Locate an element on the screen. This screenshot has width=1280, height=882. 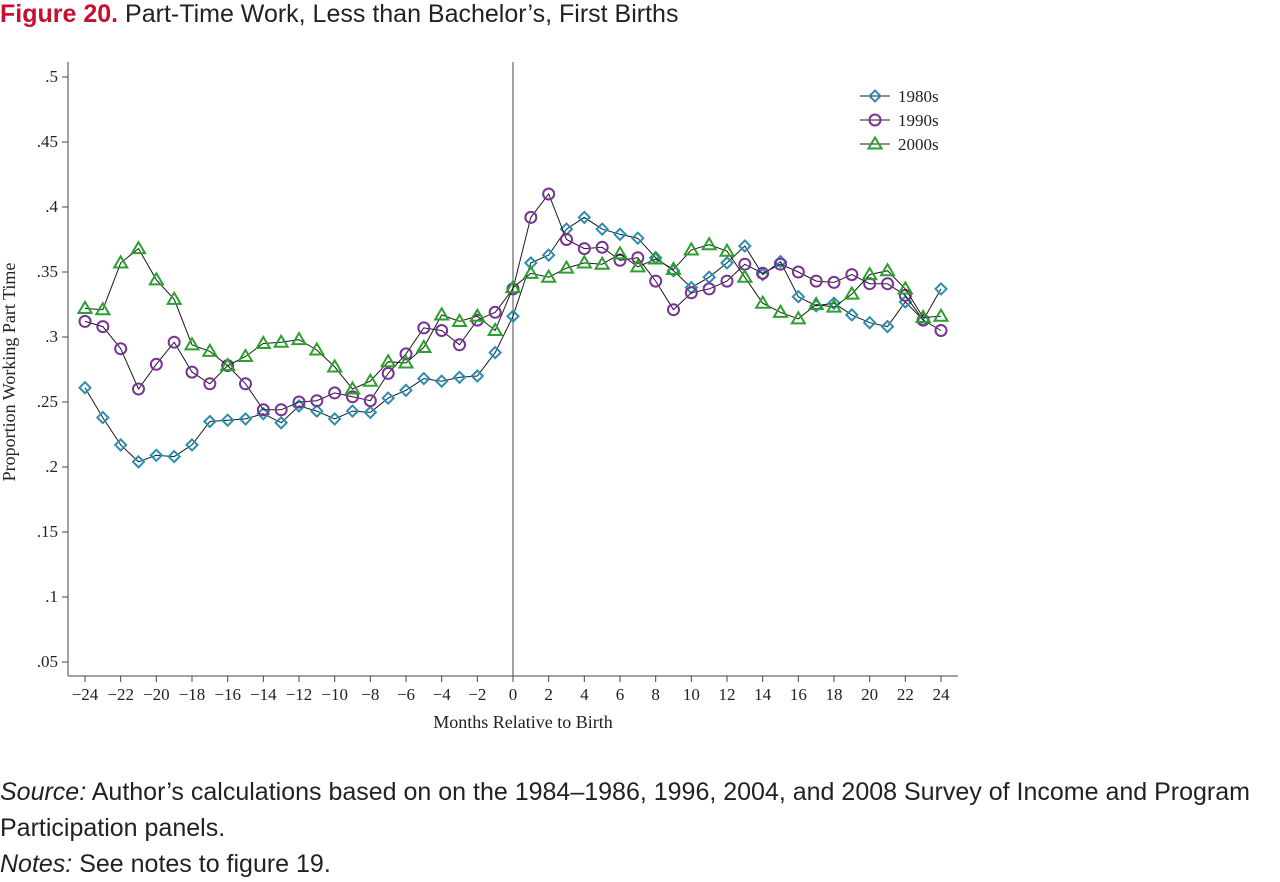
x-tick-label: −10 is located at coordinates (334, 694).